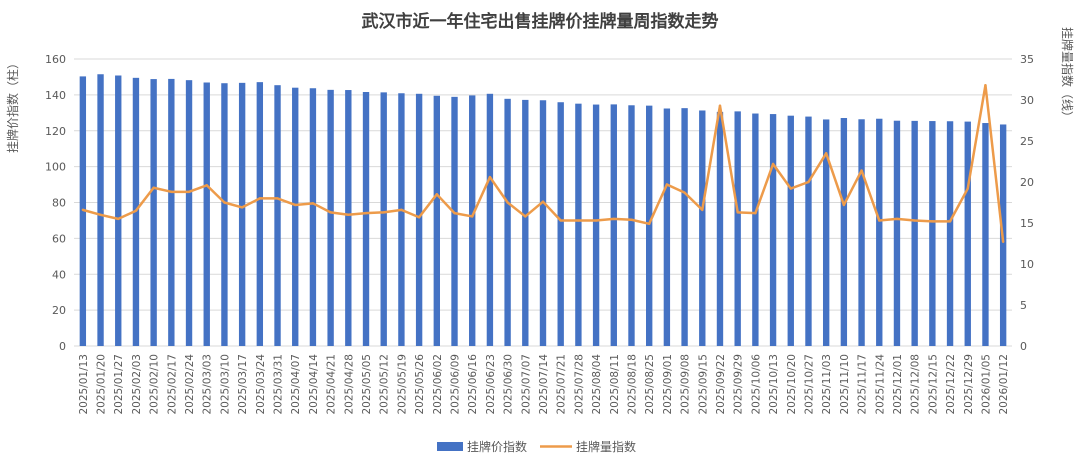 This screenshot has width=1080, height=471. What do you see at coordinates (1027, 59) in the screenshot?
I see `y-right-tick-label: 35` at bounding box center [1027, 59].